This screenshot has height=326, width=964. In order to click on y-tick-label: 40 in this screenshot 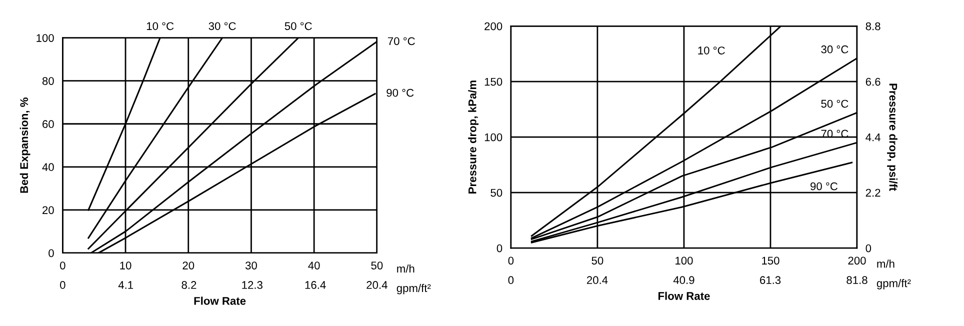, I will do `click(48, 167)`.